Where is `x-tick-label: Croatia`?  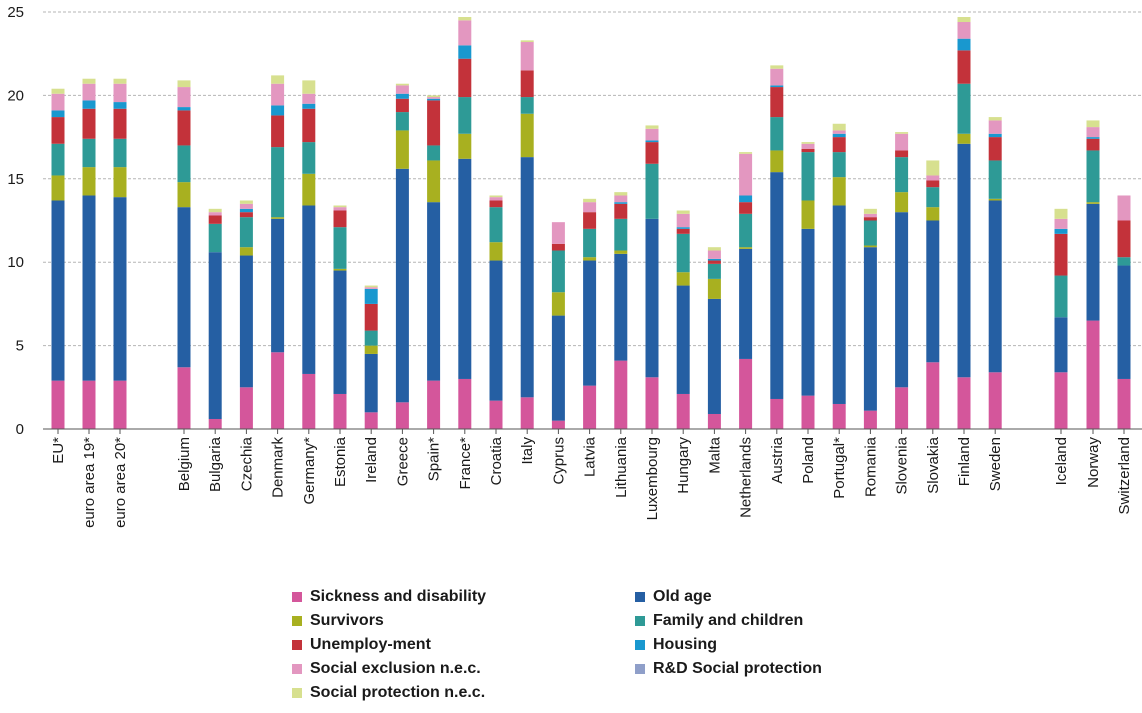 x-tick-label: Croatia is located at coordinates (496, 460).